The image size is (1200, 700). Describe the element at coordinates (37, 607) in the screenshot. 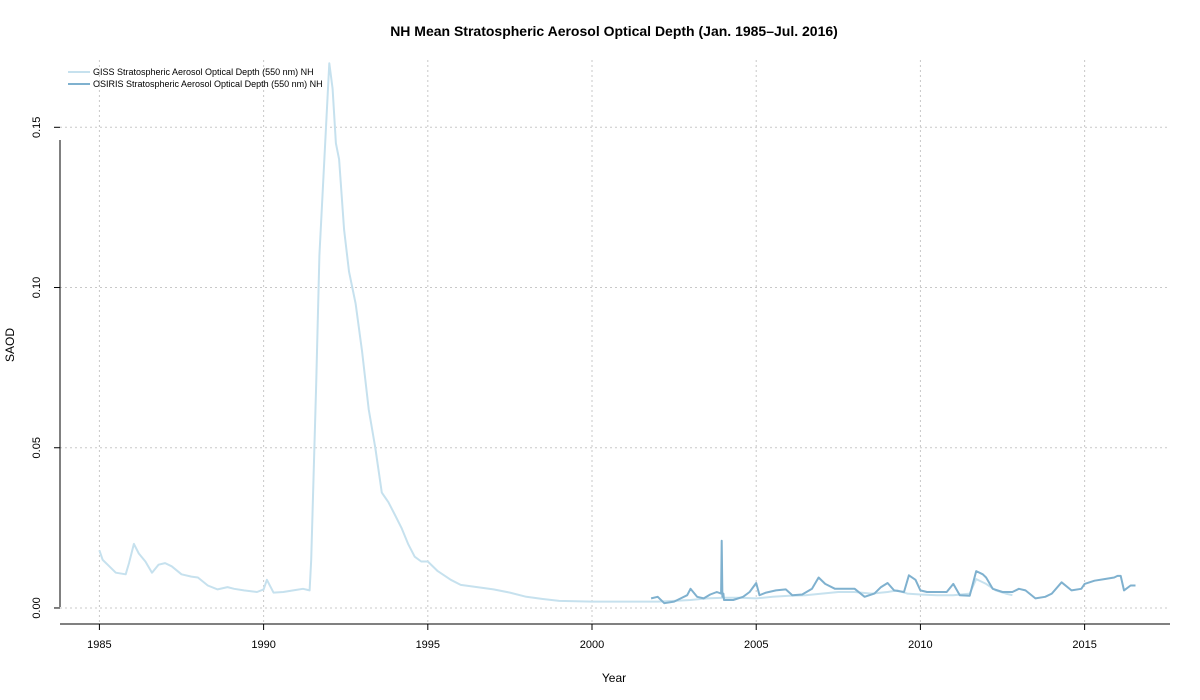

I see `y-tick-label: 0.00` at that location.